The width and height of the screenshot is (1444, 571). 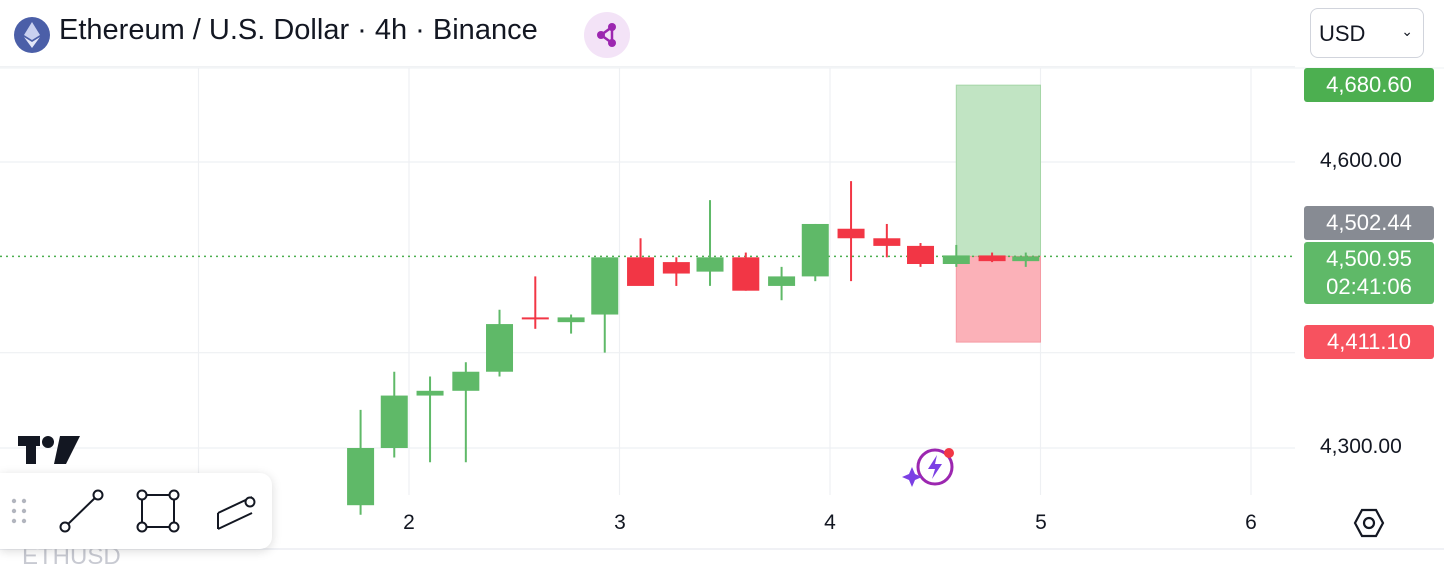 I want to click on drawing-toolbar, so click(x=136, y=511).